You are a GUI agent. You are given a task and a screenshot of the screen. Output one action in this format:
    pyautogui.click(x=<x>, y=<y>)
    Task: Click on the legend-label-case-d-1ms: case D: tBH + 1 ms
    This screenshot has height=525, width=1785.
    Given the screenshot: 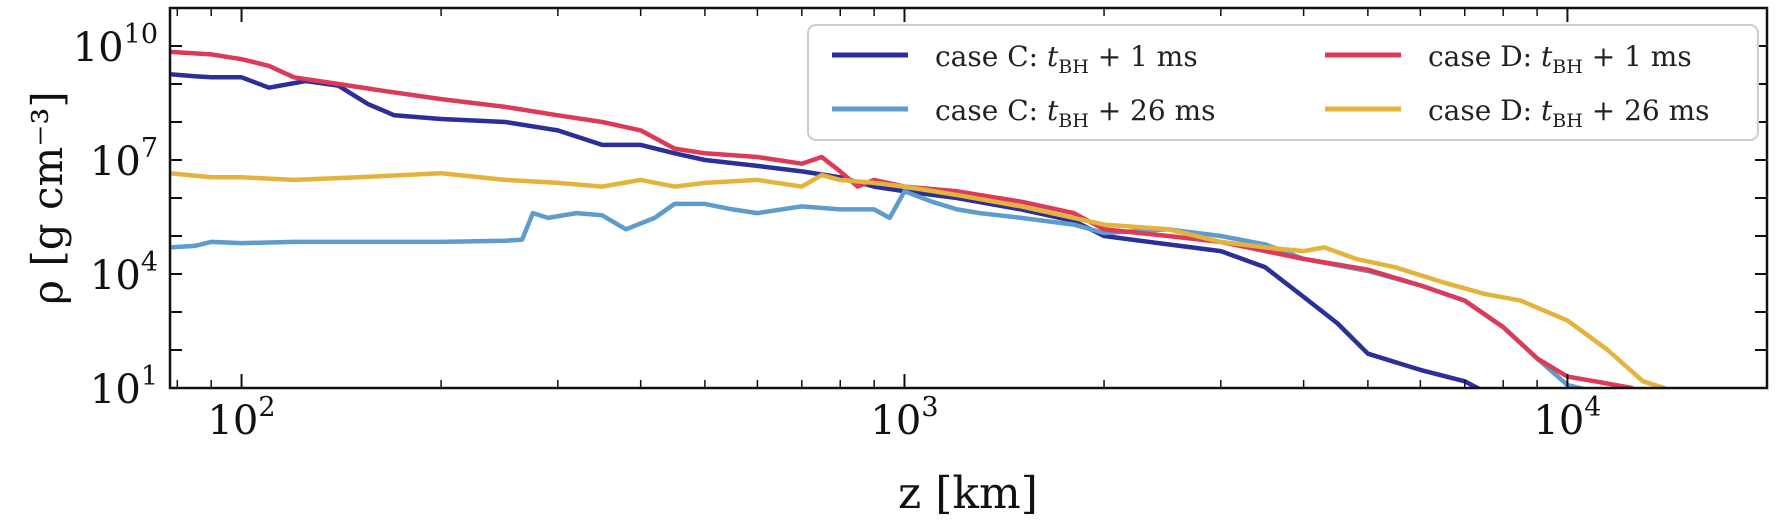 What is the action you would take?
    pyautogui.click(x=1560, y=59)
    